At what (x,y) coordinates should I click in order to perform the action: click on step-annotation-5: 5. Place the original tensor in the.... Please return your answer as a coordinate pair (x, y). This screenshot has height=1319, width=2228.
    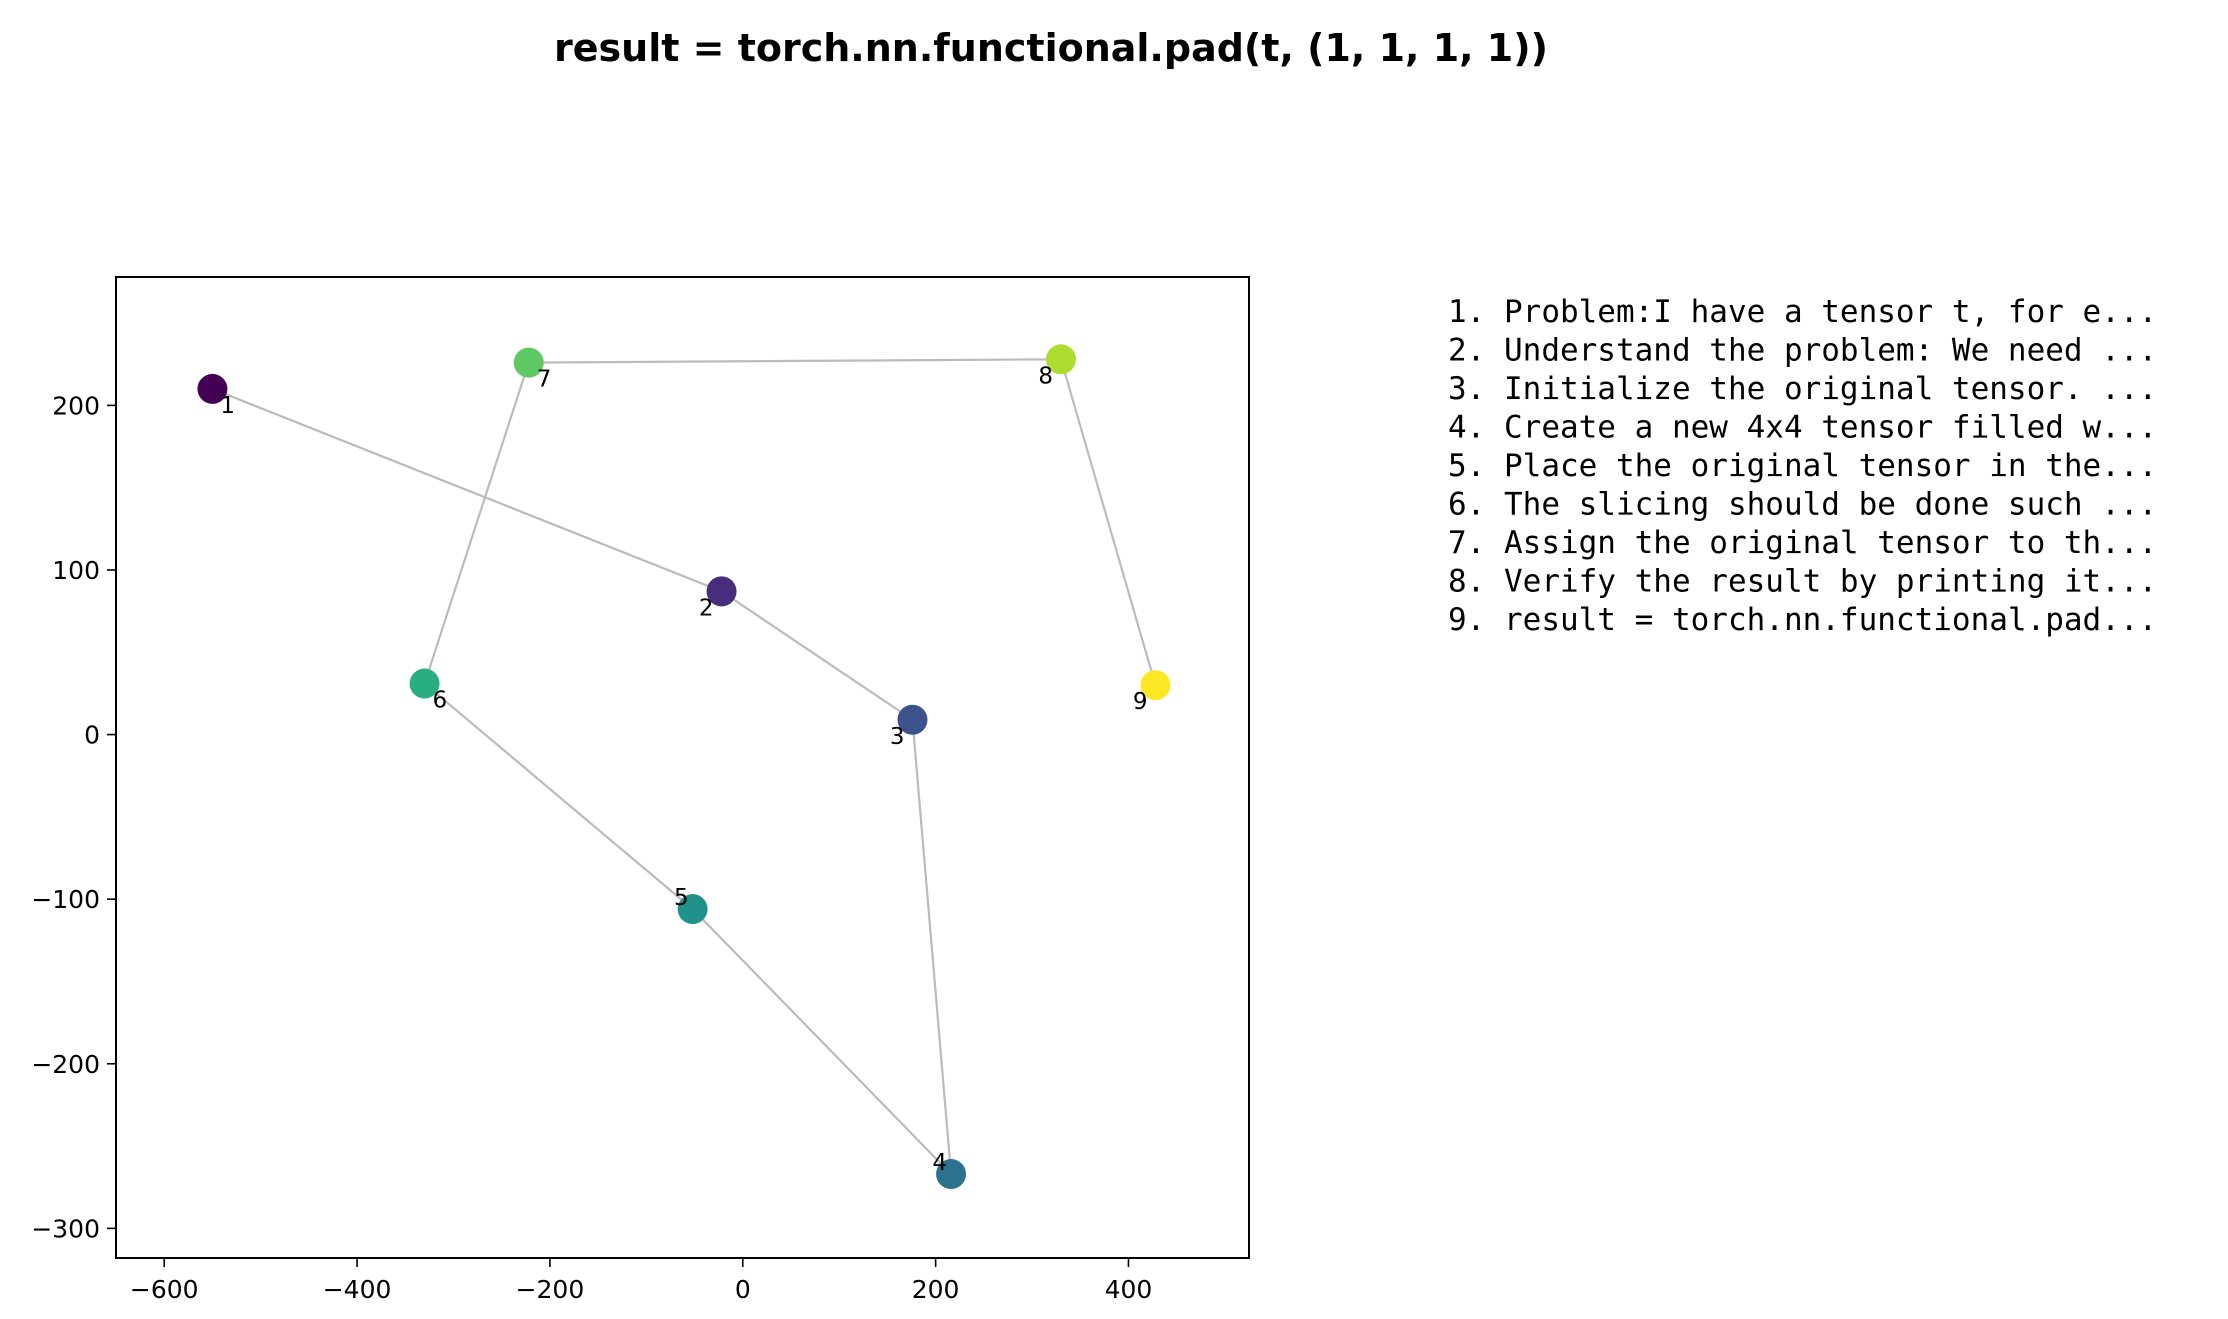
    Looking at the image, I should click on (1802, 466).